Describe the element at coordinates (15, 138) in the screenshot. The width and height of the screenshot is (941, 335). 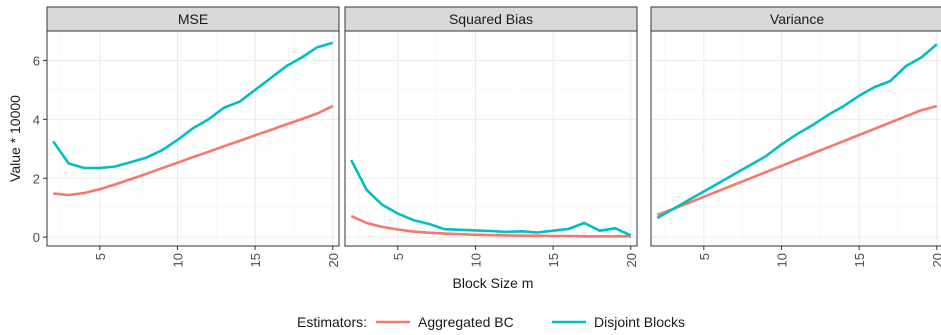
I see `y-axis-title: Value * 10000` at that location.